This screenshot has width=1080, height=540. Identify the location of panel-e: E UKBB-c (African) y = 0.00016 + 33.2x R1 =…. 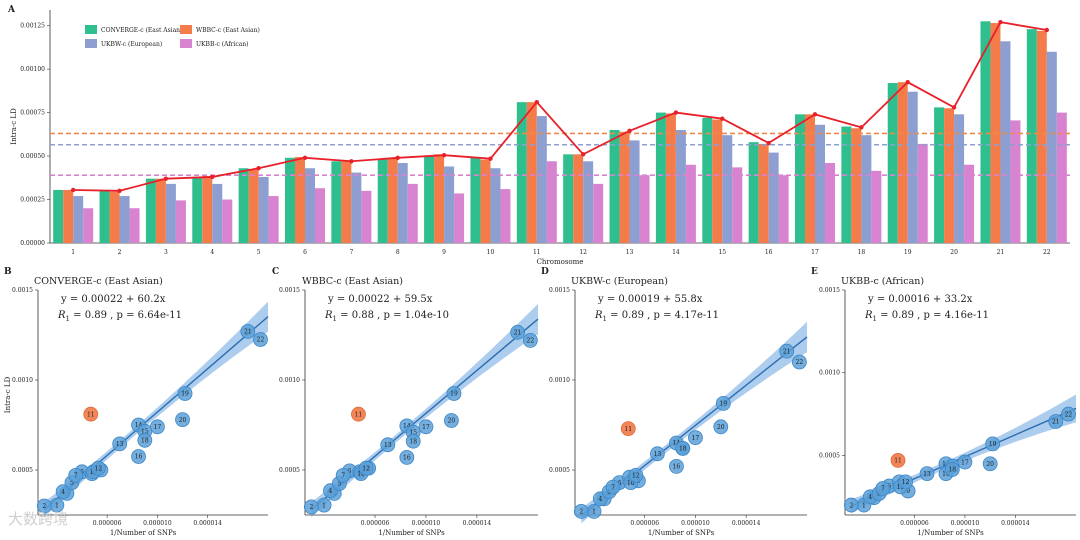
(944, 402).